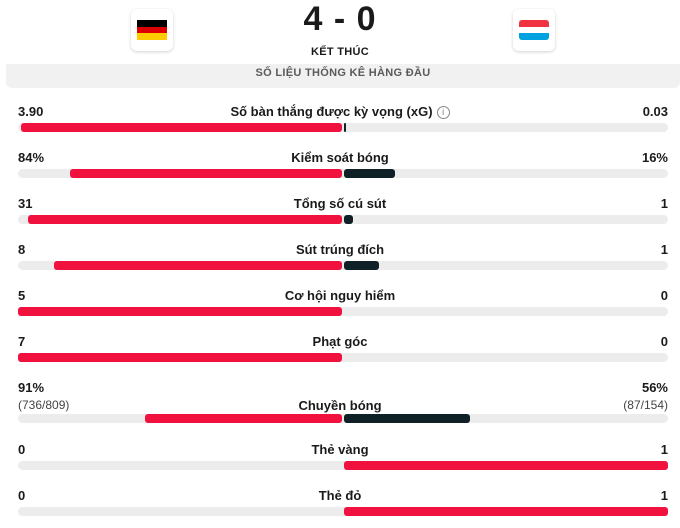 This screenshot has width=680, height=528. I want to click on away-value: 16%, so click(654, 157).